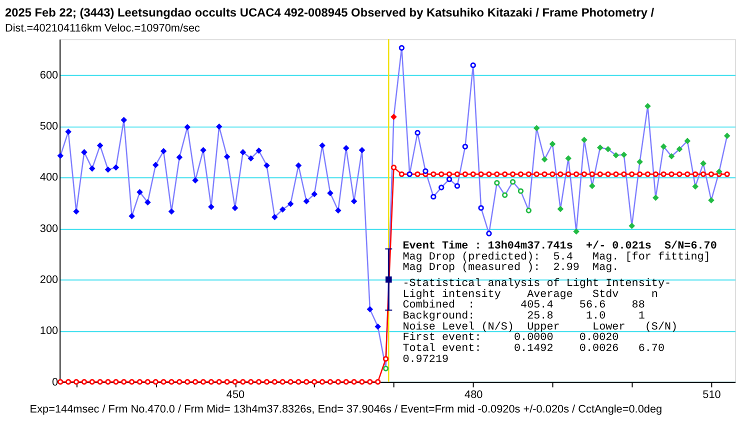  Describe the element at coordinates (559, 246) in the screenshot. I see `annotation: Event Time : 13h04m37.741s +/- 0.021s S/N=6.70` at that location.